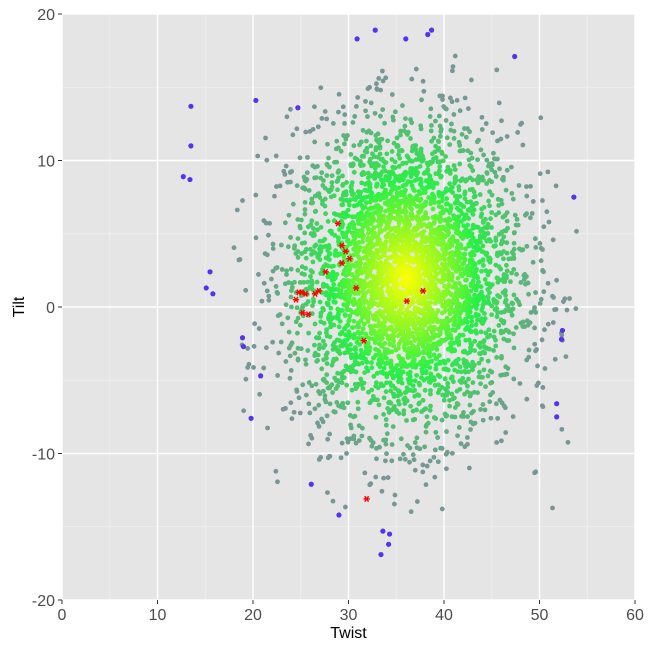  I want to click on highlighted-points, so click(359, 361).